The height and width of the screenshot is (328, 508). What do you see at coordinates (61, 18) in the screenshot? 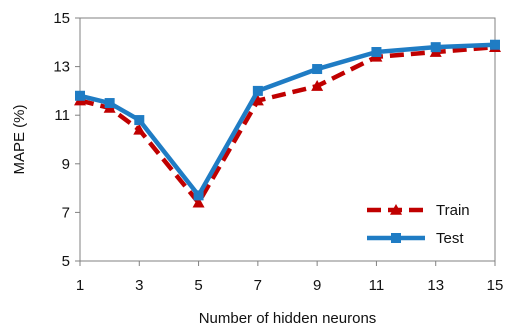
I see `y-tick-label: 15` at bounding box center [61, 18].